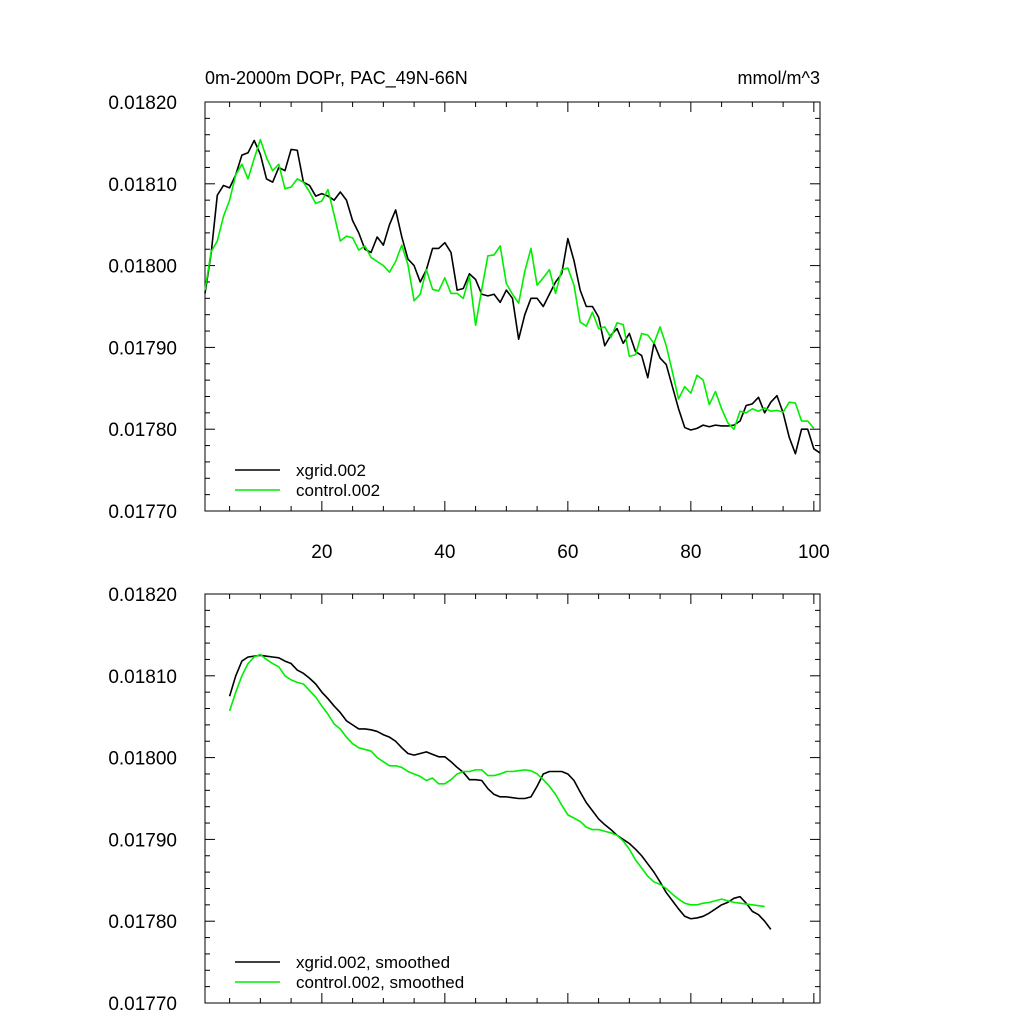  Describe the element at coordinates (496, 780) in the screenshot. I see `series-line-control` at that location.